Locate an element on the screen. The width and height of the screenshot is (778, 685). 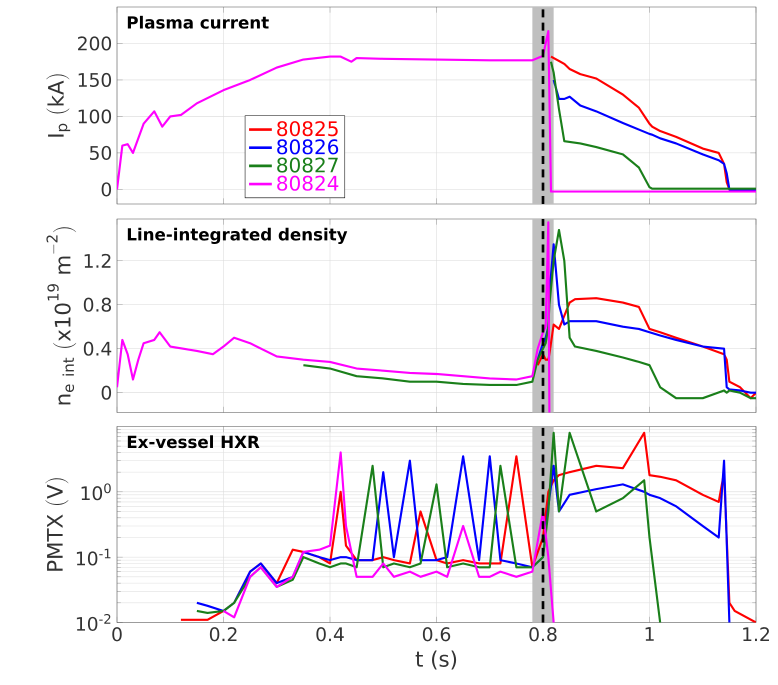
x-tick-label: 1 is located at coordinates (650, 634).